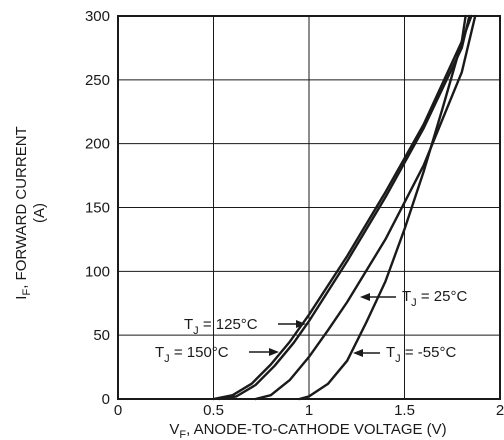 The width and height of the screenshot is (504, 440). I want to click on y-axis-title-subscript: F, so click(27, 292).